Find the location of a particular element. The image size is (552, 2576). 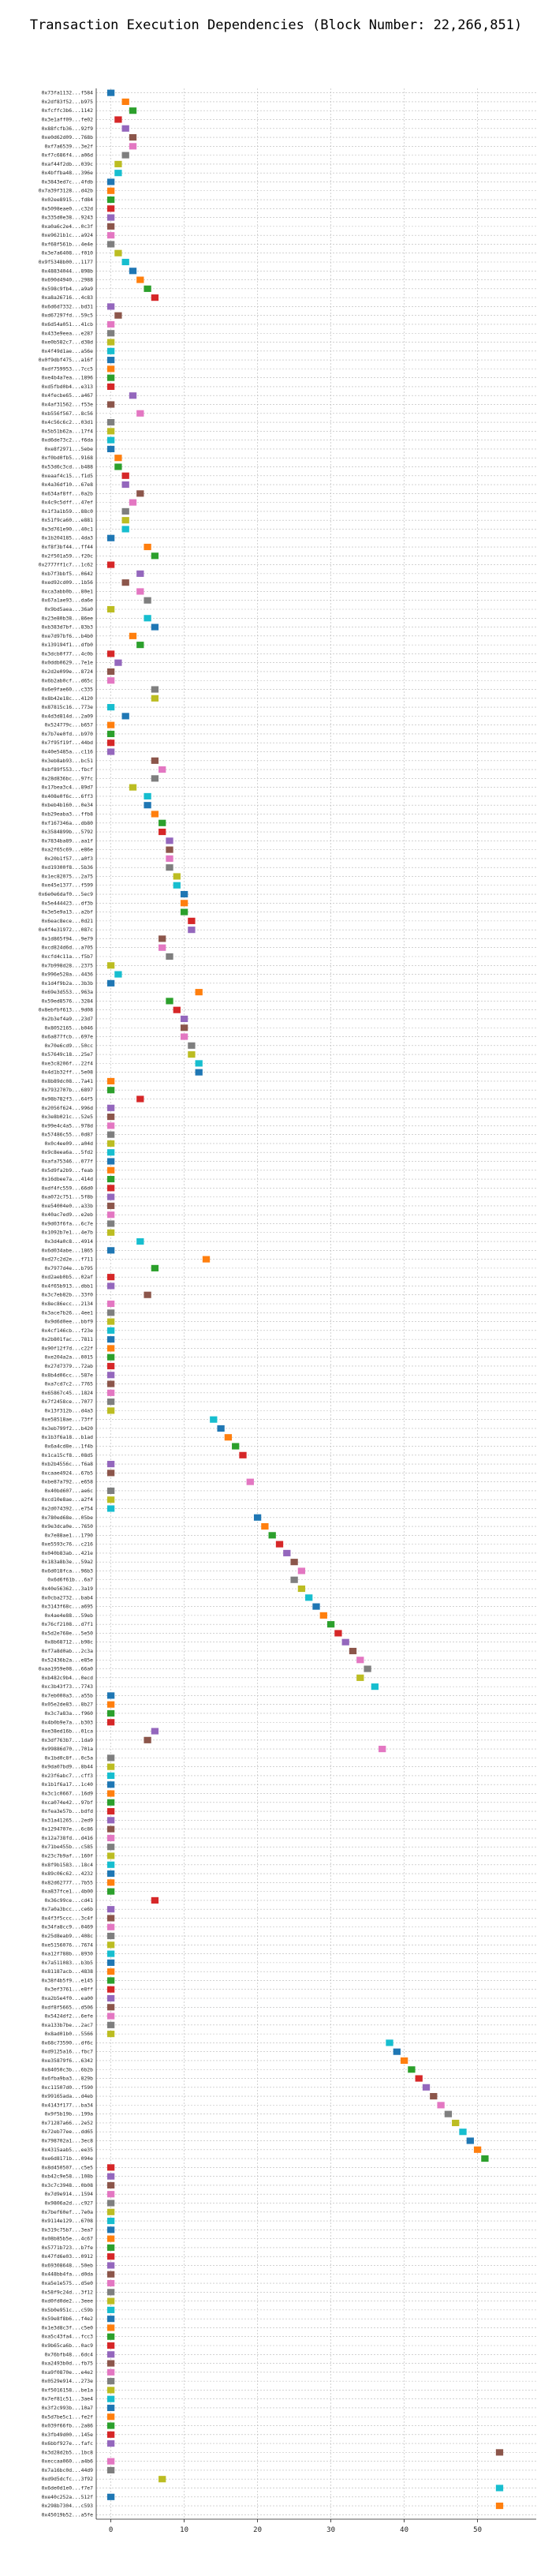

y-tick-label: 0x3df763b7...1da9 is located at coordinates (68, 1740).